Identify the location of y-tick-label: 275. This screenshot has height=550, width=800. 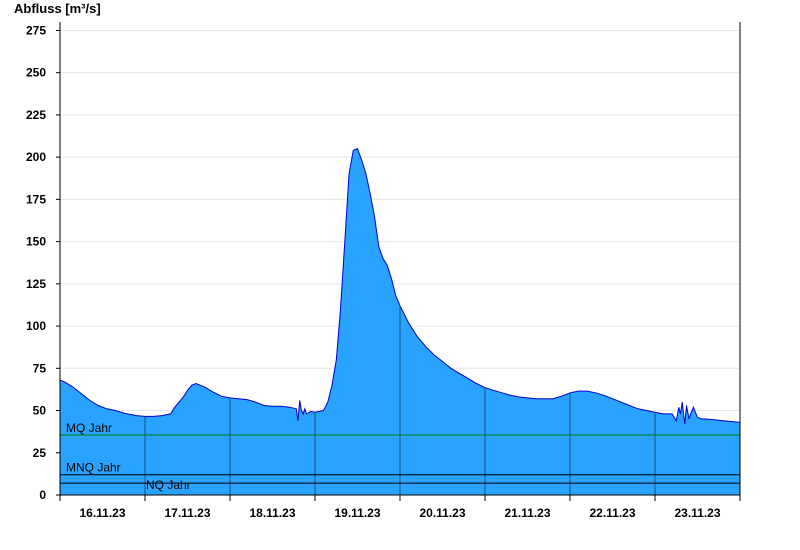
(36, 30).